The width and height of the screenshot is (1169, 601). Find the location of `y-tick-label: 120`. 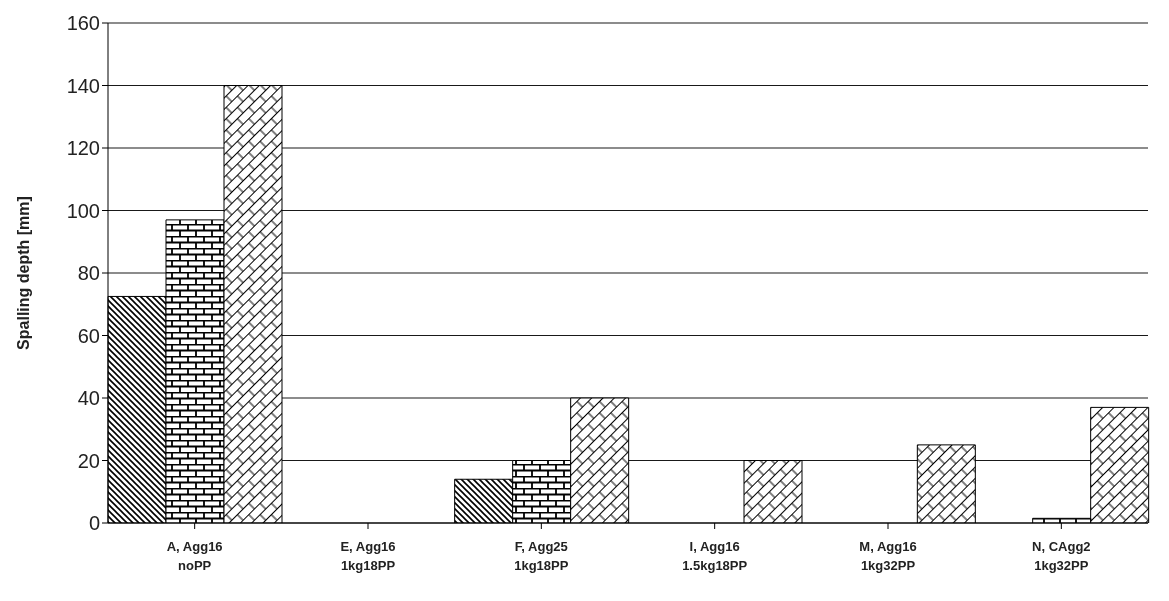

y-tick-label: 120 is located at coordinates (83, 148).